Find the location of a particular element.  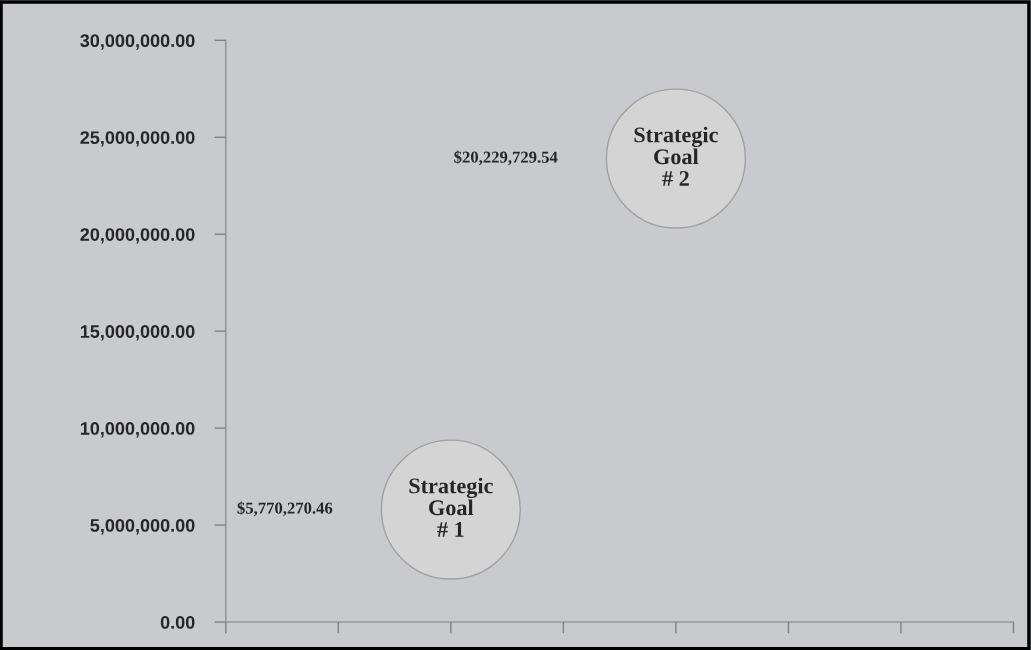

annotation: $20,229,729.54 is located at coordinates (506, 158).